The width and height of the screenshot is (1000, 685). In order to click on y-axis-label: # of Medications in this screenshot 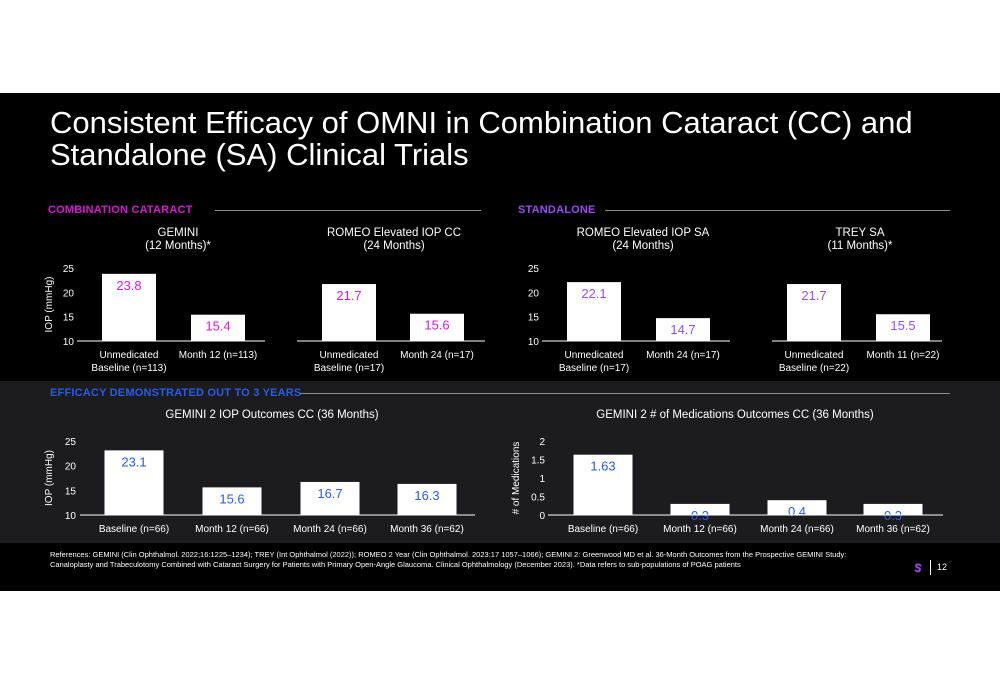, I will do `click(516, 478)`.